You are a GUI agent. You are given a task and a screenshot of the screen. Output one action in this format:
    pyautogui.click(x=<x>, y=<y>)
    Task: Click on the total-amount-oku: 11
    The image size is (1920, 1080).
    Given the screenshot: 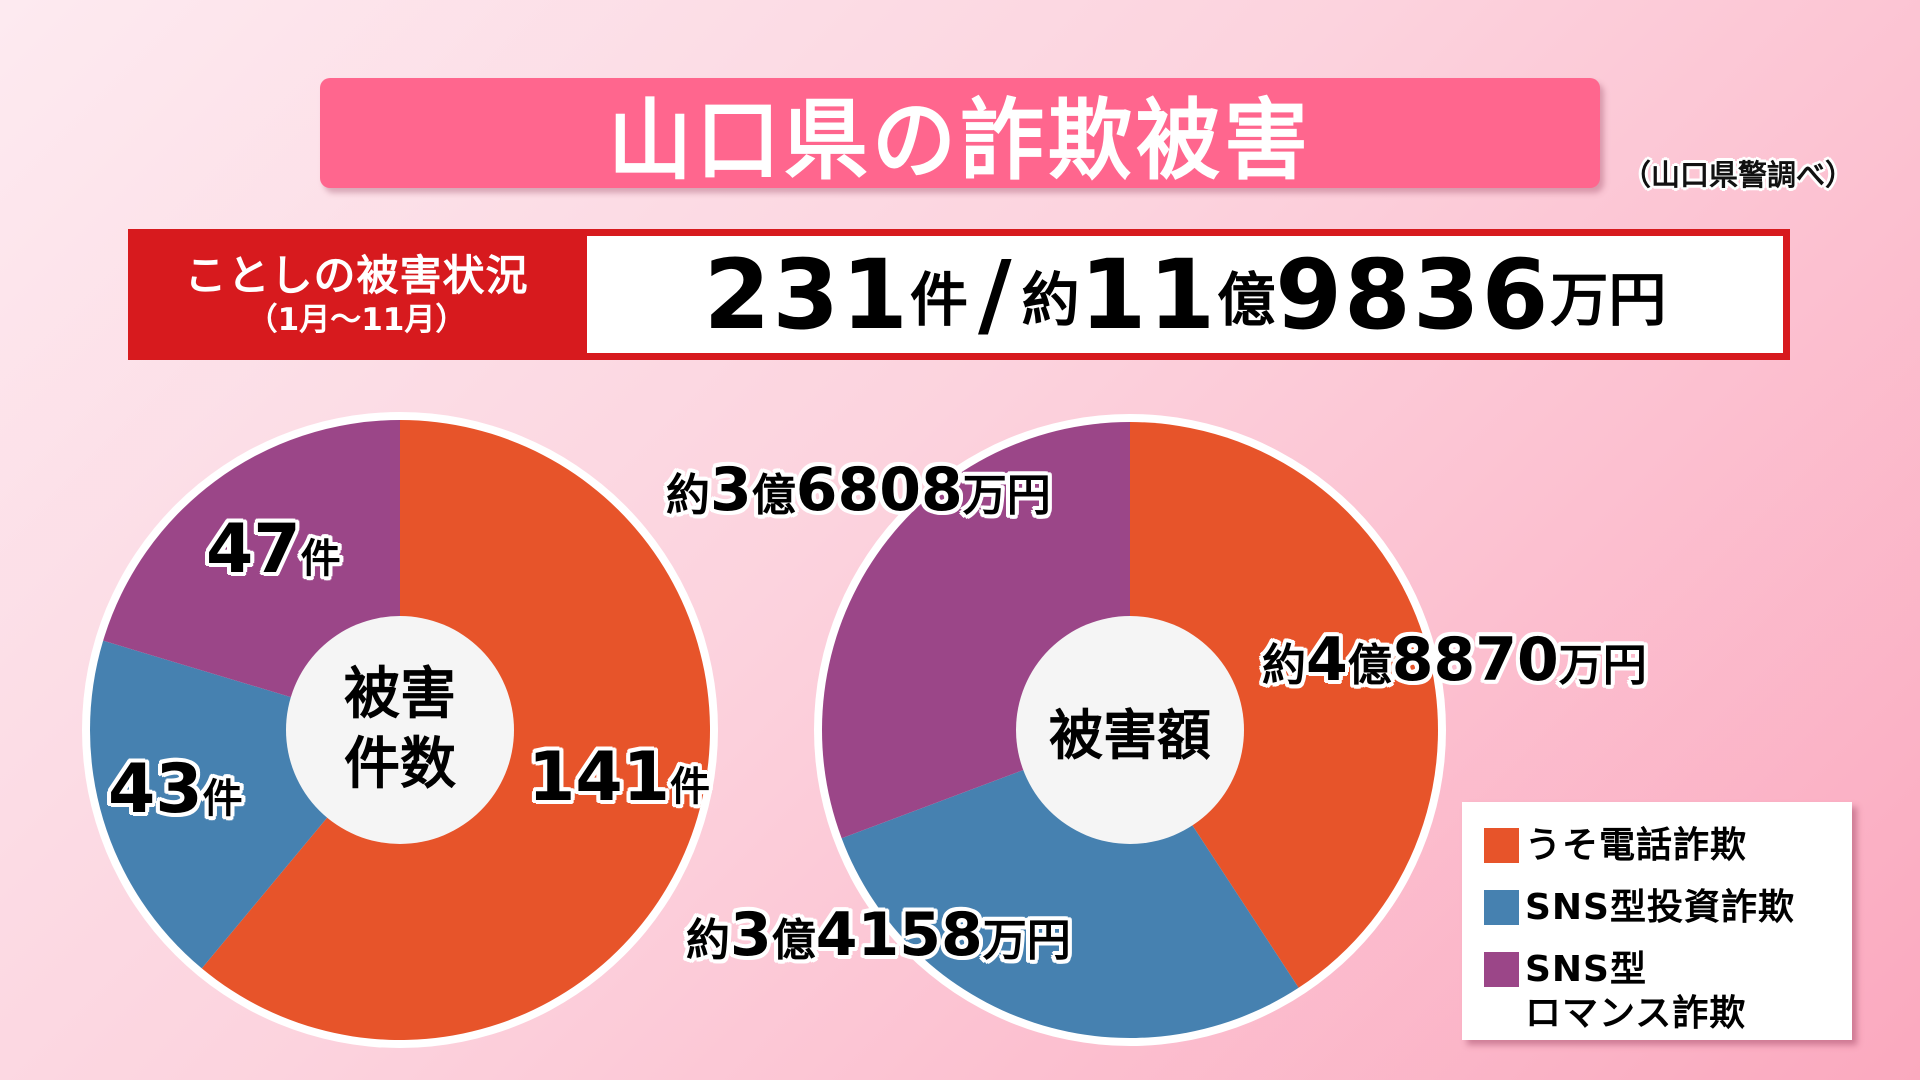 What is the action you would take?
    pyautogui.click(x=1148, y=294)
    